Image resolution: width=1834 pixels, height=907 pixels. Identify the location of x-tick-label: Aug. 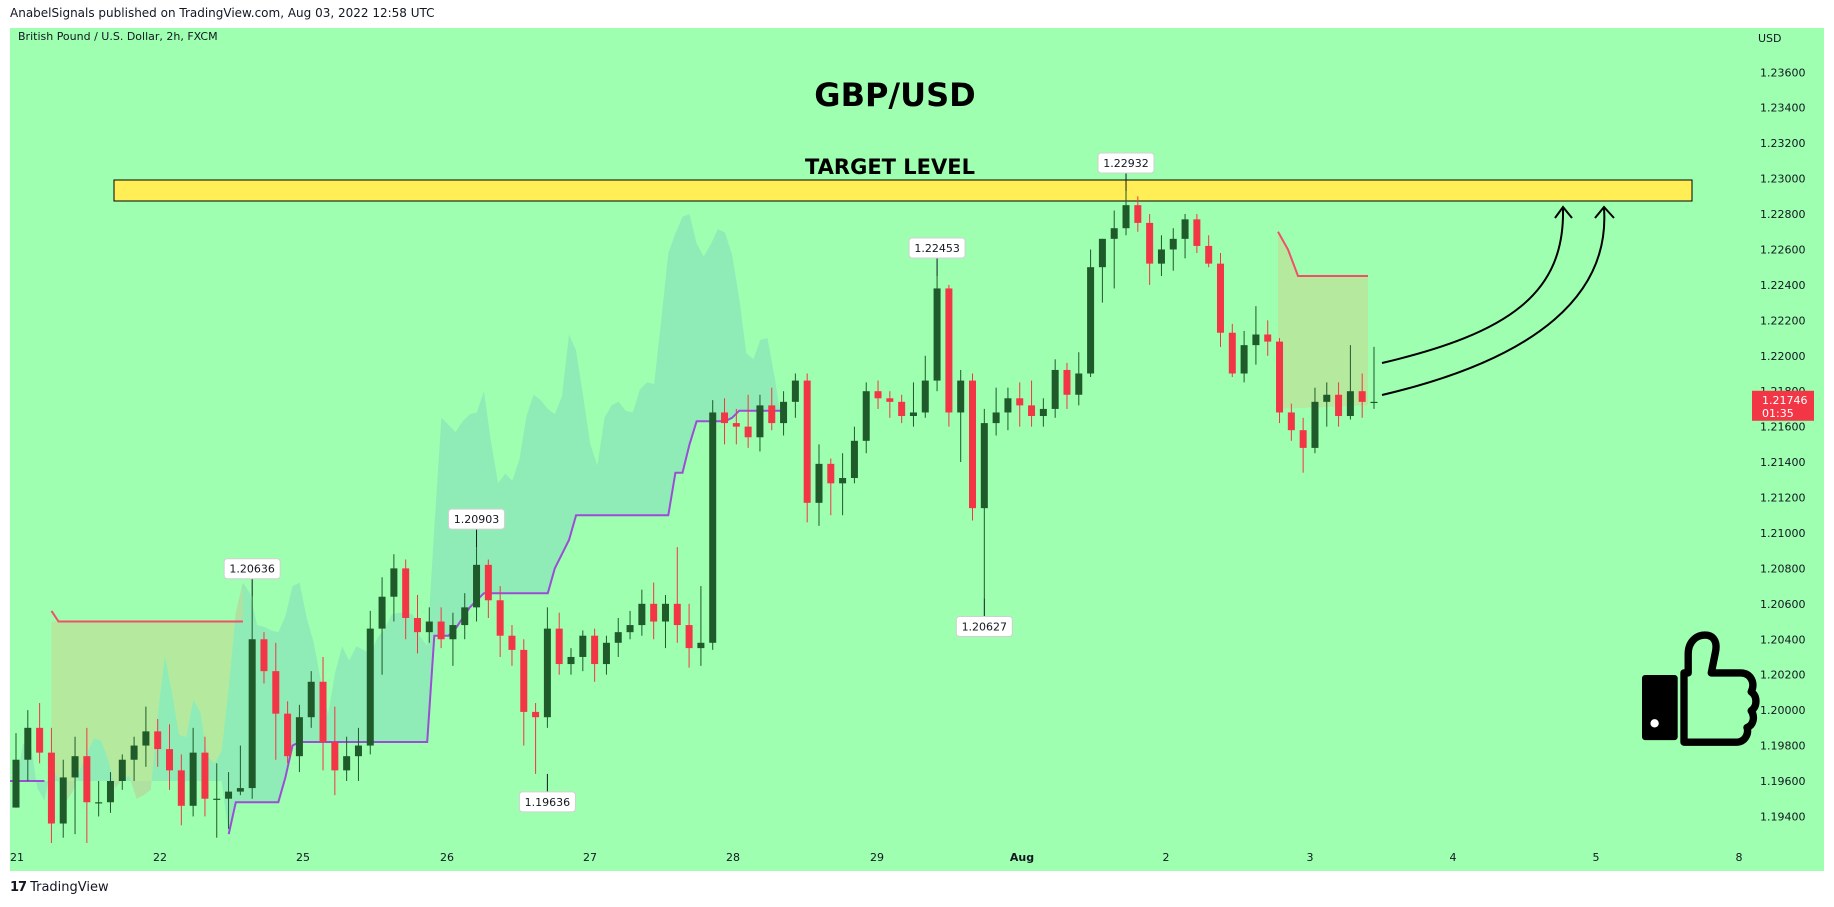
(1022, 857).